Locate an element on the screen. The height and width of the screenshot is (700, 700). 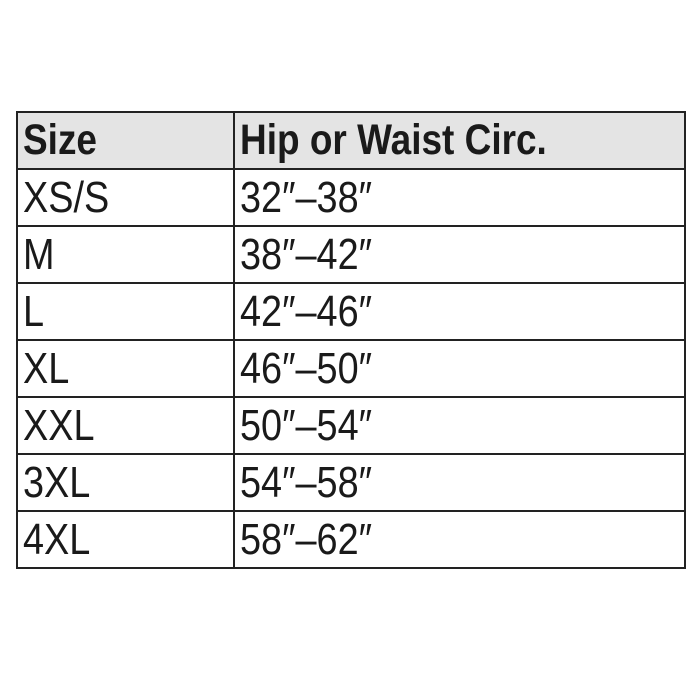
table-row: XS/S 32″–38″ is located at coordinates (351, 197).